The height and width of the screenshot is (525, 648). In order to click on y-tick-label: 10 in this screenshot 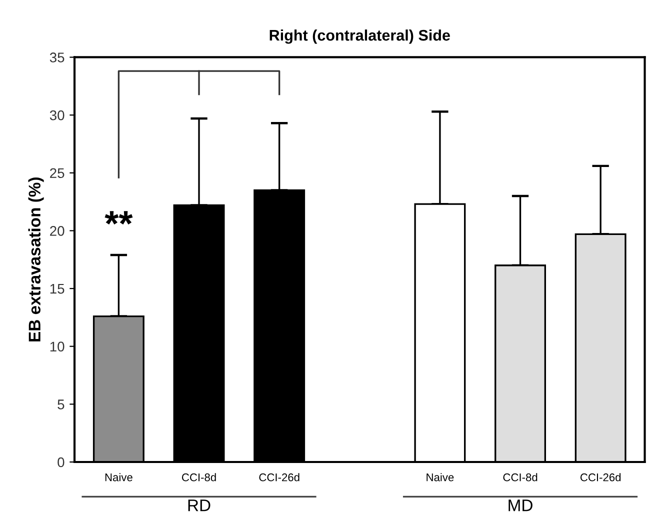, I will do `click(57, 347)`.